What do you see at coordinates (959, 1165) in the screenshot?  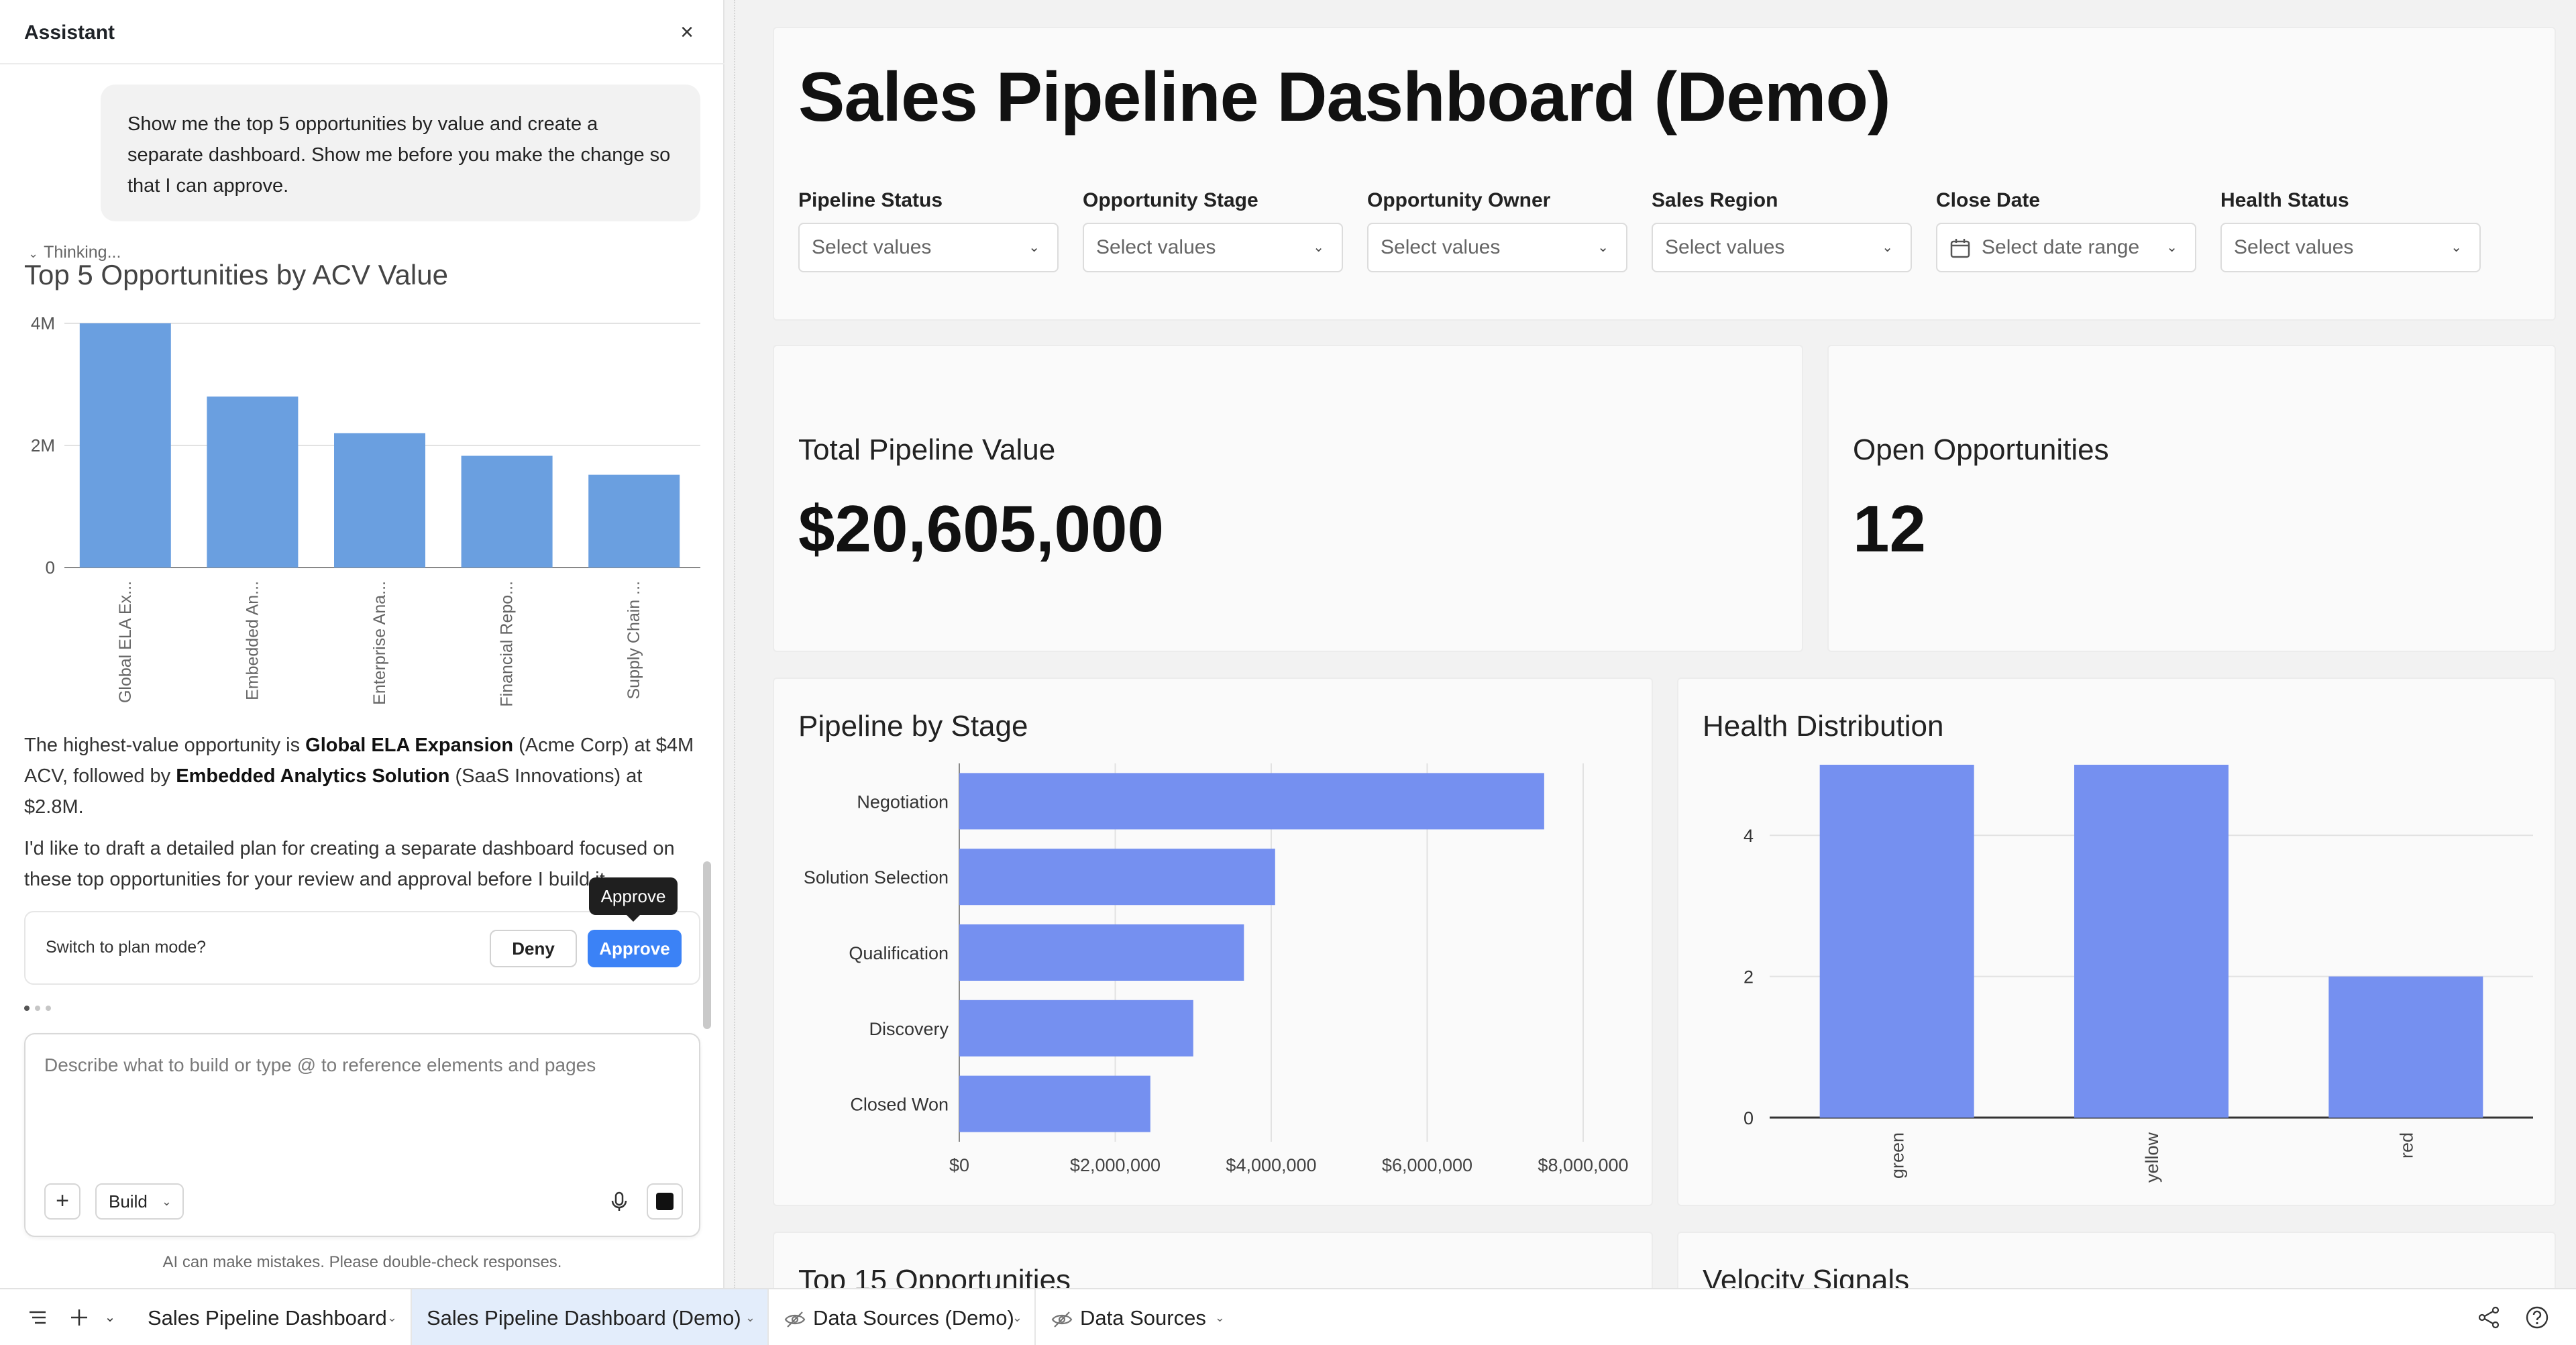 I see `x-tick-label: $0` at bounding box center [959, 1165].